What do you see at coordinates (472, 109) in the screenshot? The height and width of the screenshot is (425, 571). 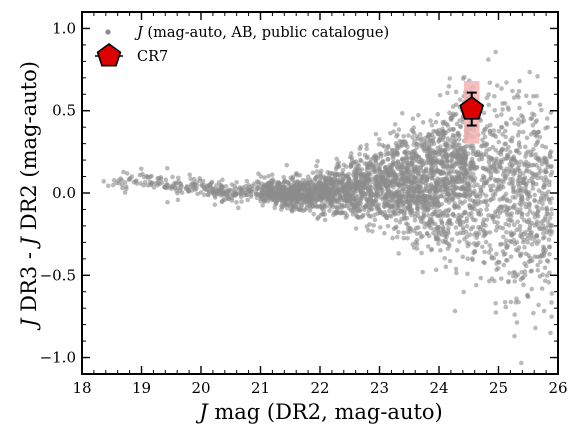 I see `cr7-point` at bounding box center [472, 109].